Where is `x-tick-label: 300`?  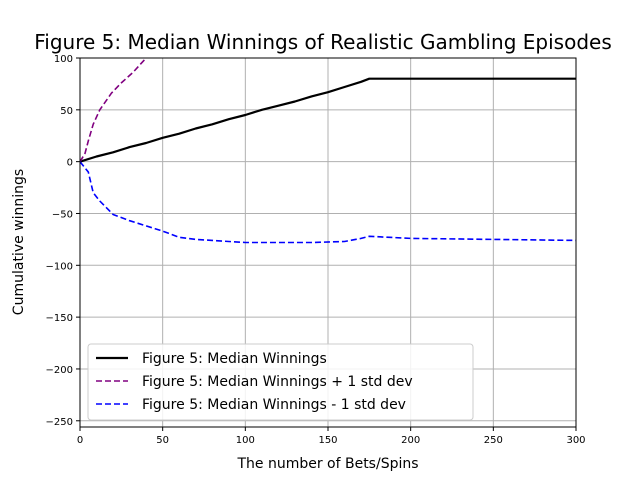
x-tick-label: 300 is located at coordinates (575, 440).